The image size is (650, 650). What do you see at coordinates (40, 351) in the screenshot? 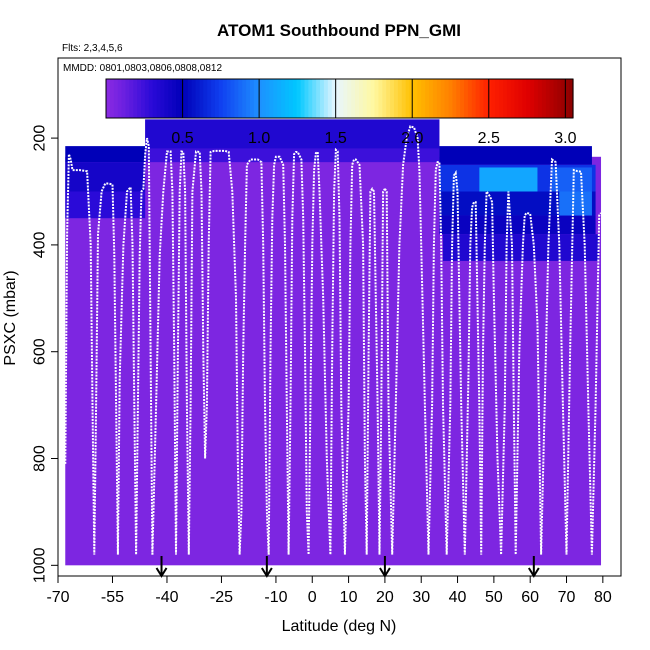
I see `y-tick-label: 600` at bounding box center [40, 351].